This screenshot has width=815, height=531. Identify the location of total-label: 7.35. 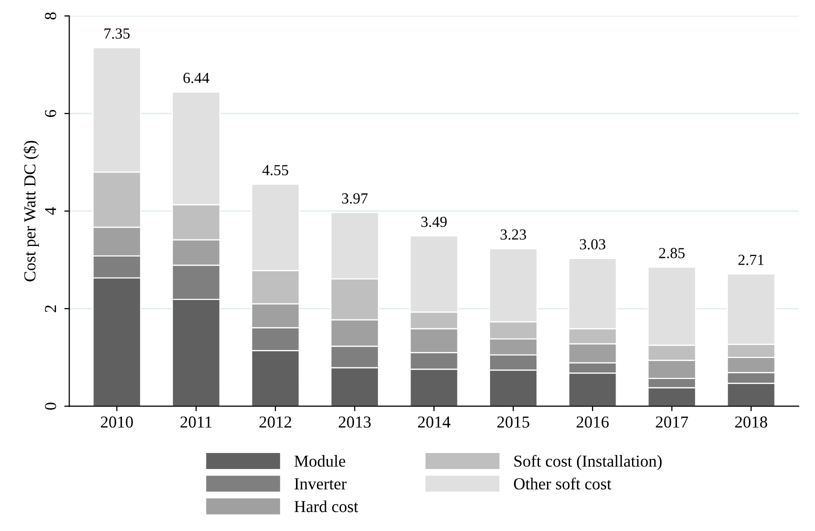
(117, 33).